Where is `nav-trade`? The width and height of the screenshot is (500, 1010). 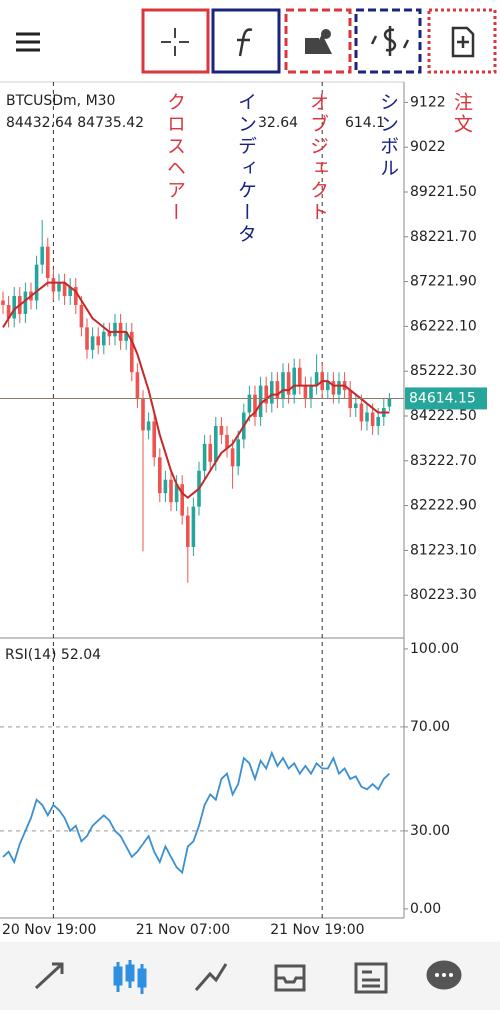 nav-trade is located at coordinates (211, 977).